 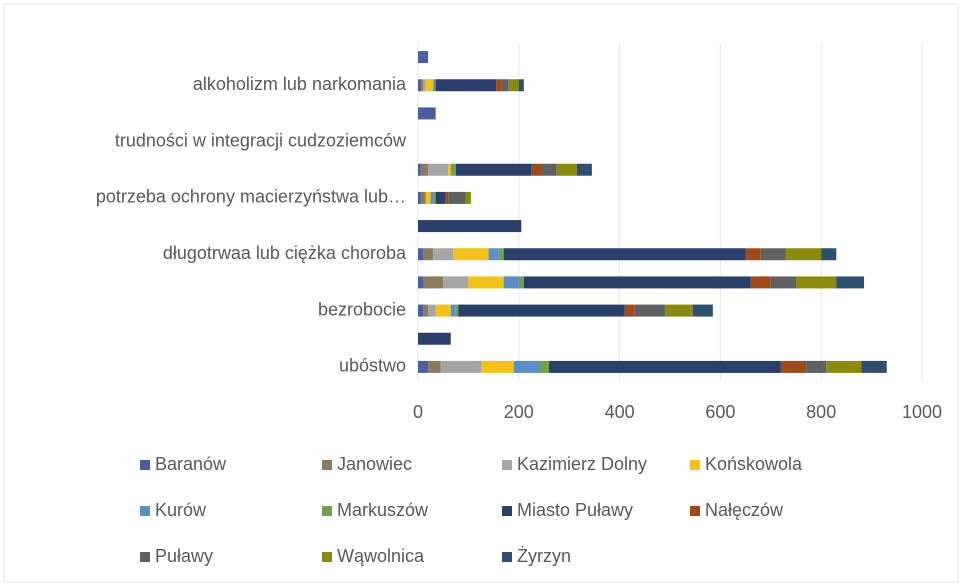 What do you see at coordinates (754, 464) in the screenshot?
I see `legend-label: Końskowola` at bounding box center [754, 464].